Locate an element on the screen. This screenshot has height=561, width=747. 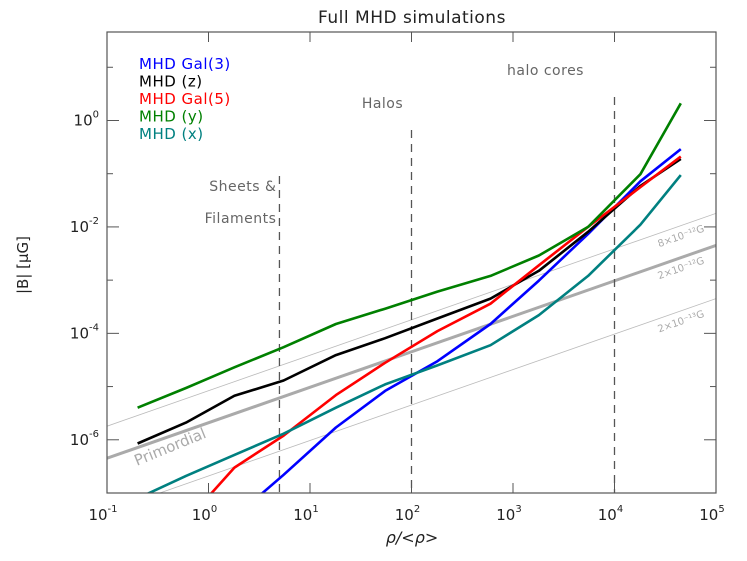
region-label: Halos is located at coordinates (382, 104).